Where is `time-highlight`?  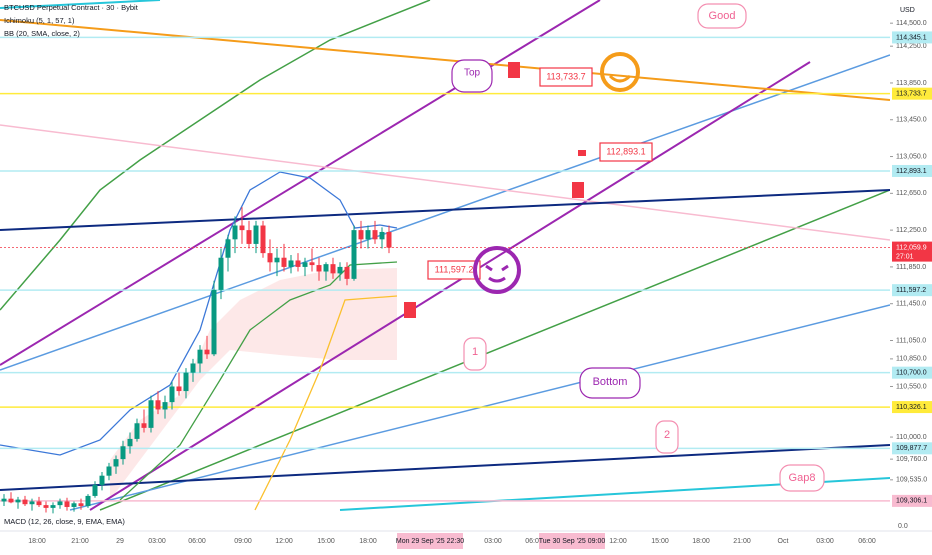 time-highlight is located at coordinates (572, 541).